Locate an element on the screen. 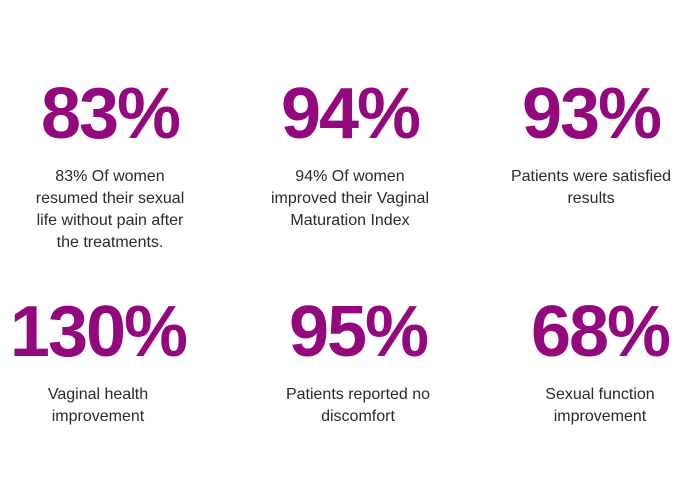 This screenshot has height=500, width=700. stat-value: 68% is located at coordinates (600, 332).